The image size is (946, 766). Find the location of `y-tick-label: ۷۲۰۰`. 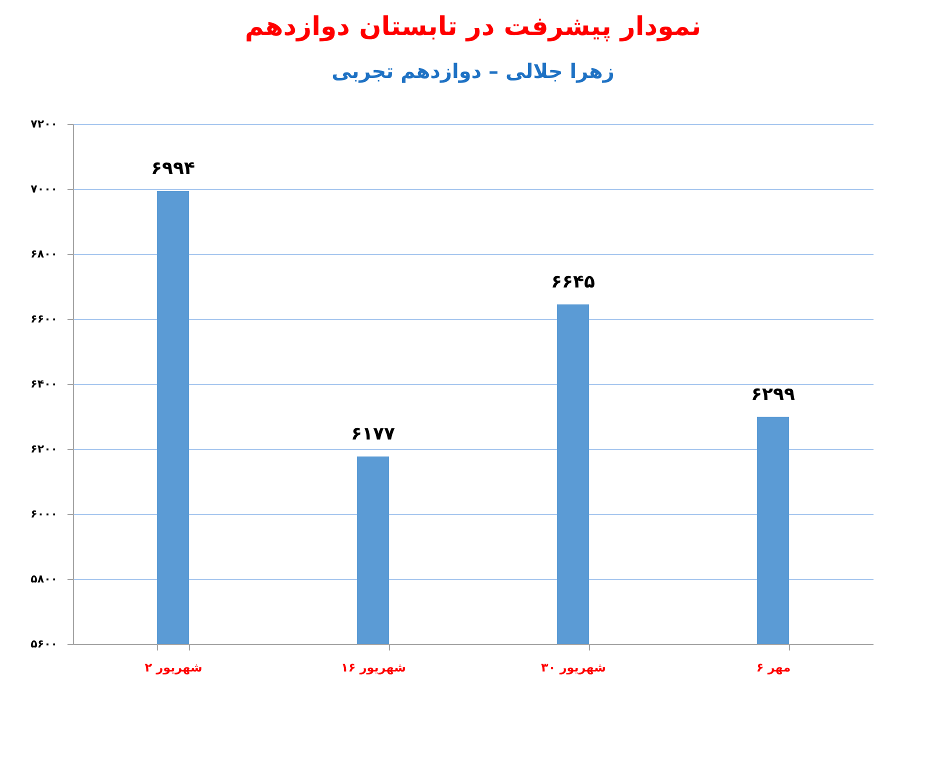

y-tick-label: ۷۲۰۰ is located at coordinates (44, 124).